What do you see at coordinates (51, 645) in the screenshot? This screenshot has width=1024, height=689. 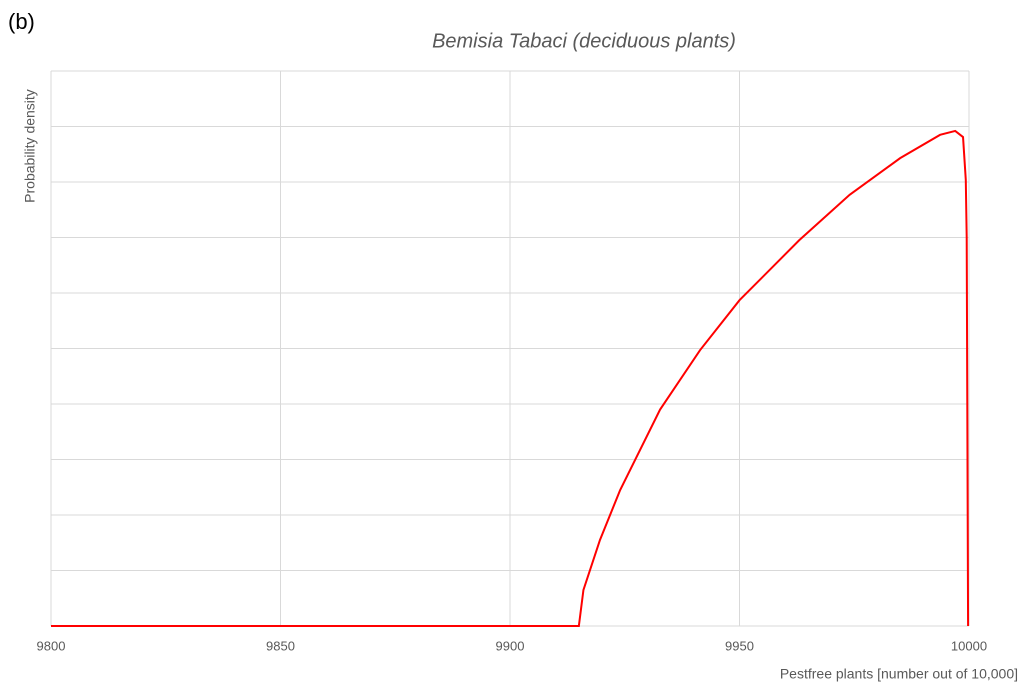 I see `x-tick-label: 9800` at bounding box center [51, 645].